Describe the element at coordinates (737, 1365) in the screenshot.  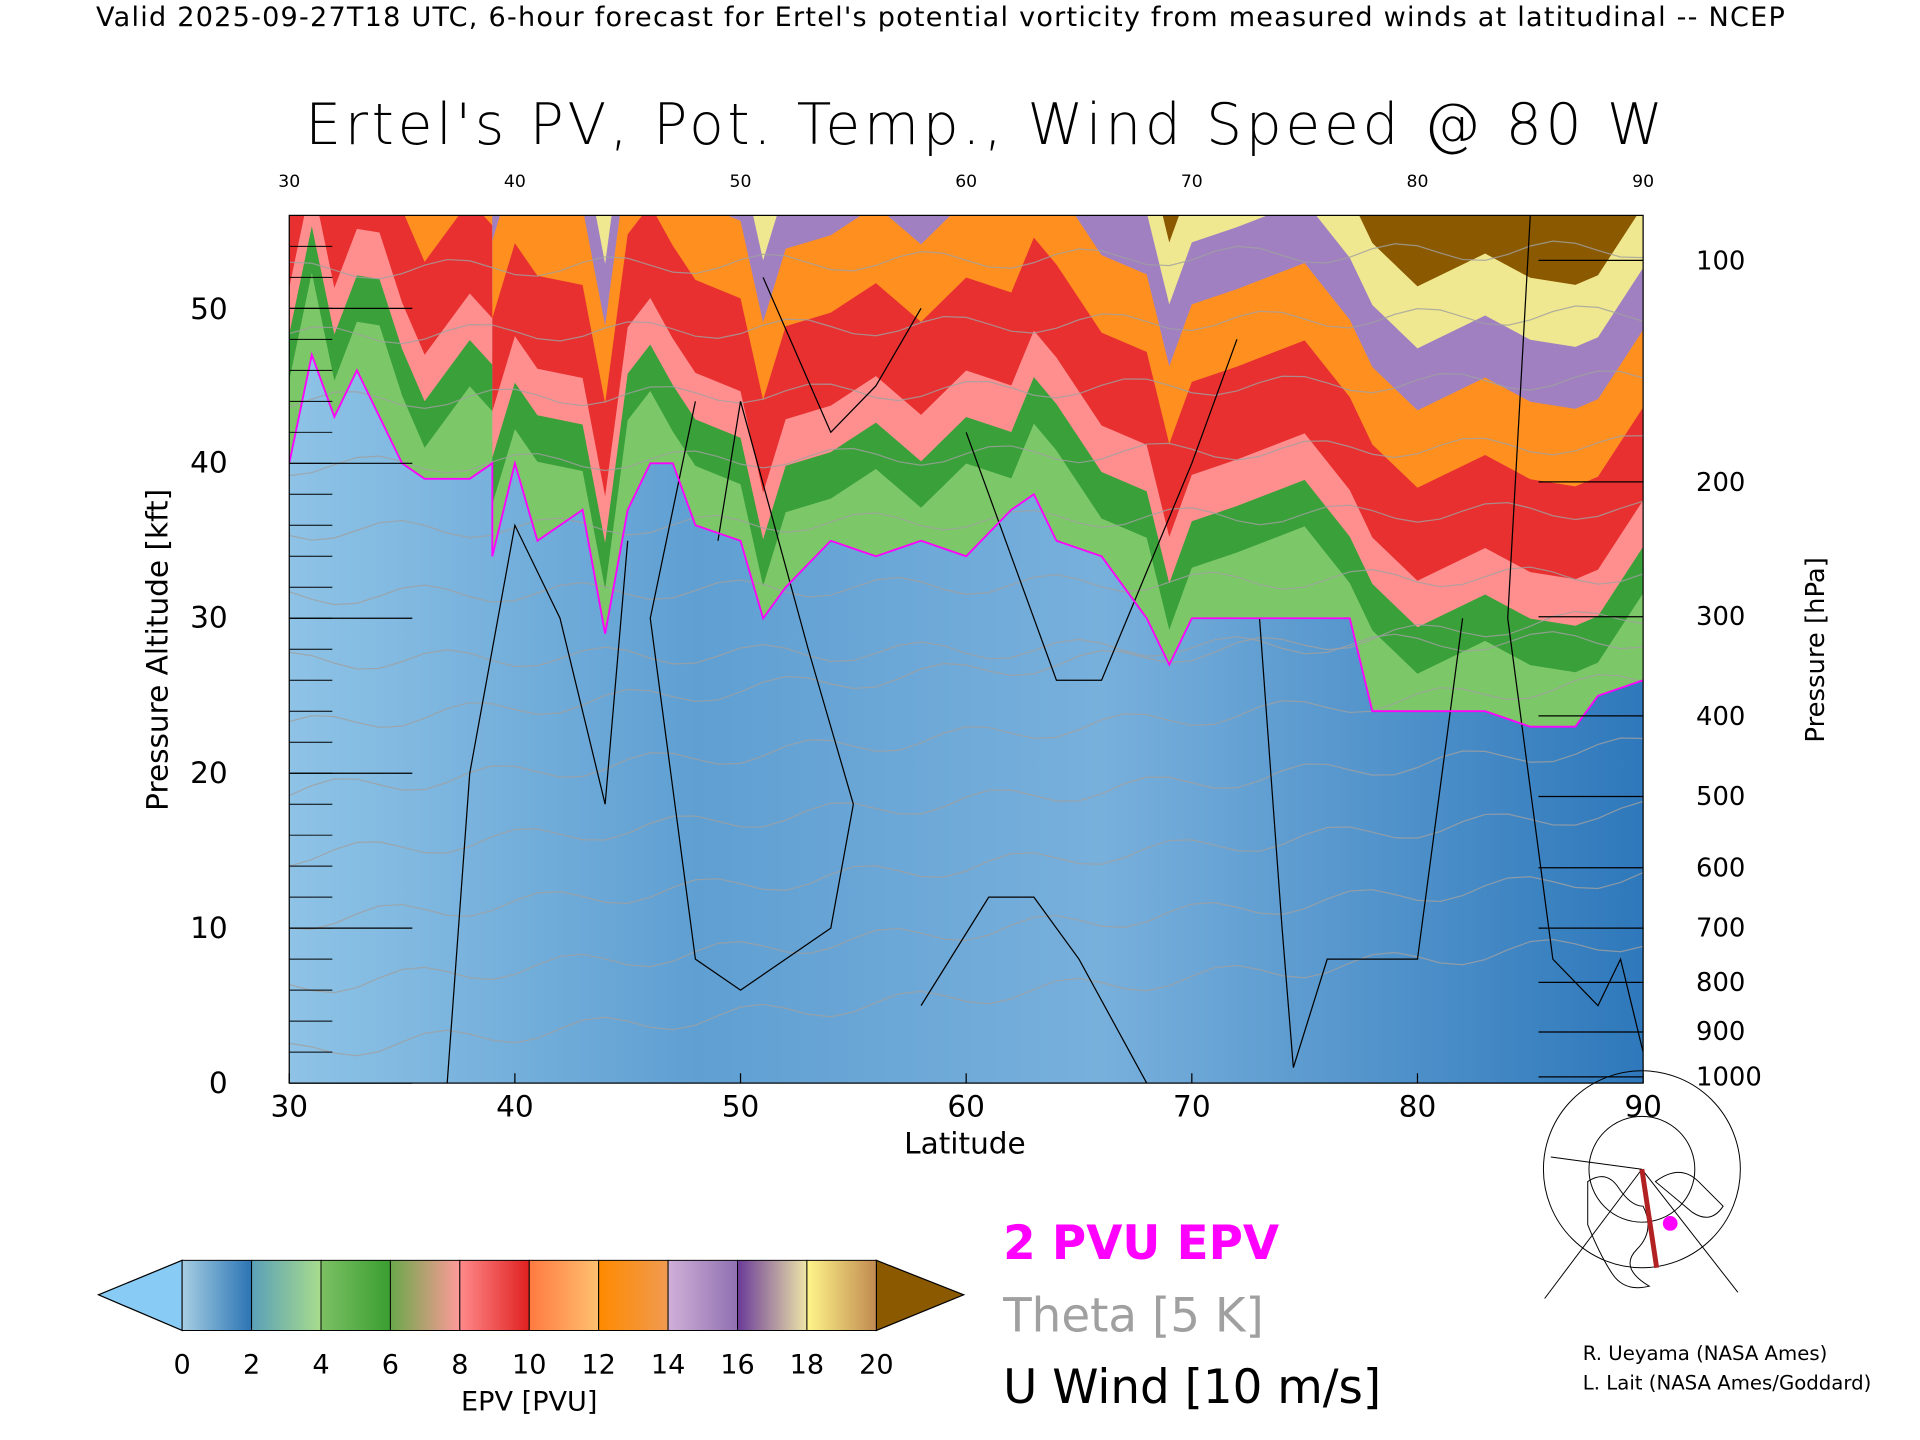
I see `colorbar-tick-label: 16` at that location.